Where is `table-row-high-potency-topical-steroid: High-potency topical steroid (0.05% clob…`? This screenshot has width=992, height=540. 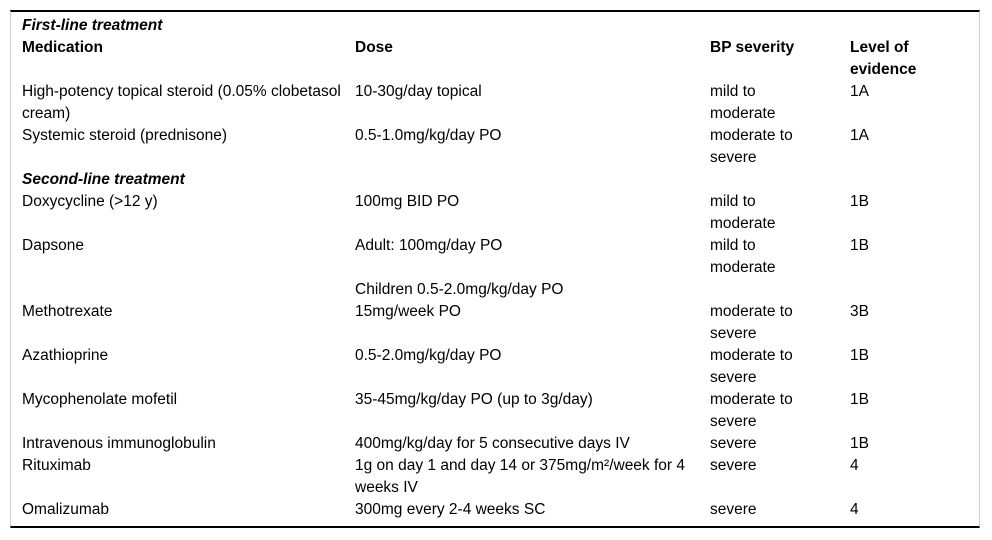 table-row-high-potency-topical-steroid: High-potency topical steroid (0.05% clob… is located at coordinates (500, 103).